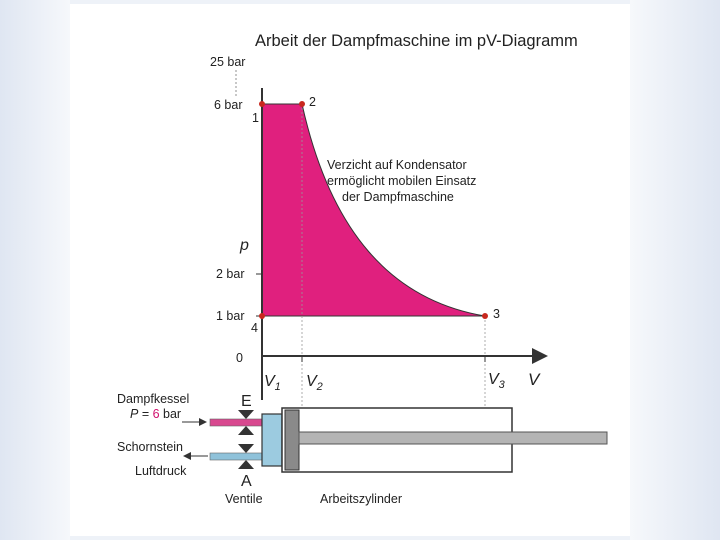 Image resolution: width=720 pixels, height=540 pixels. I want to click on piston-rod, so click(453, 438).